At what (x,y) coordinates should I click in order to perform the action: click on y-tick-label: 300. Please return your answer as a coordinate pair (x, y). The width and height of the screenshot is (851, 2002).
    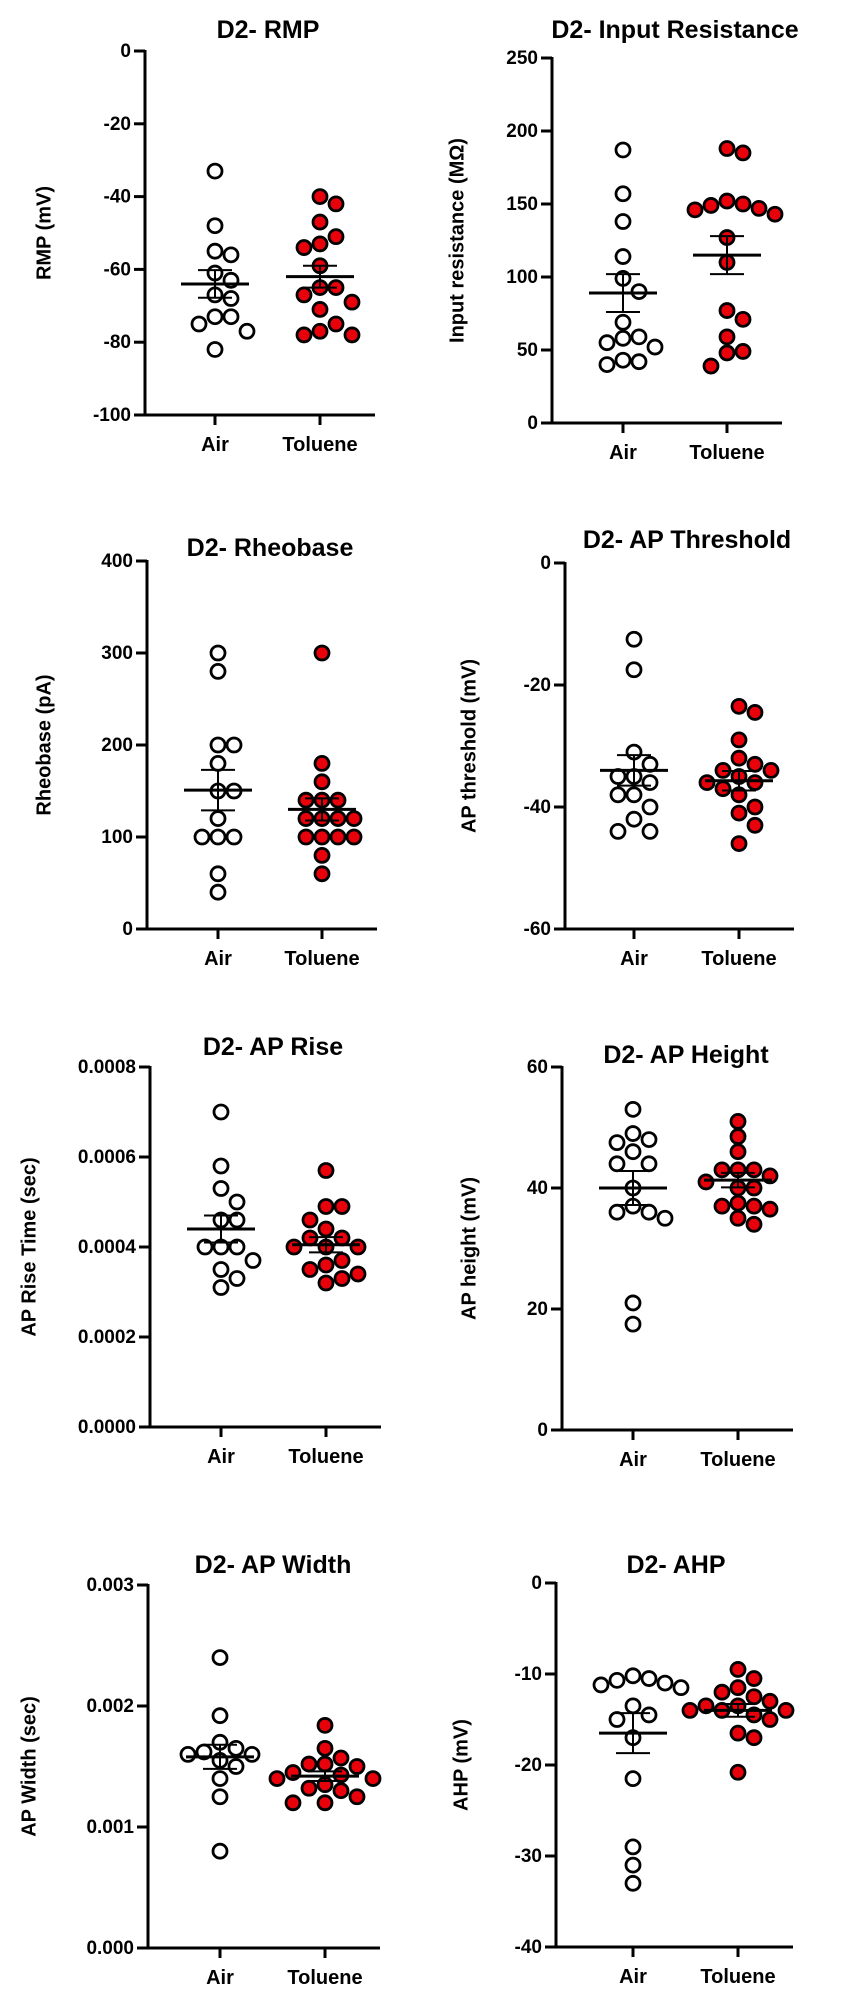
    Looking at the image, I should click on (117, 653).